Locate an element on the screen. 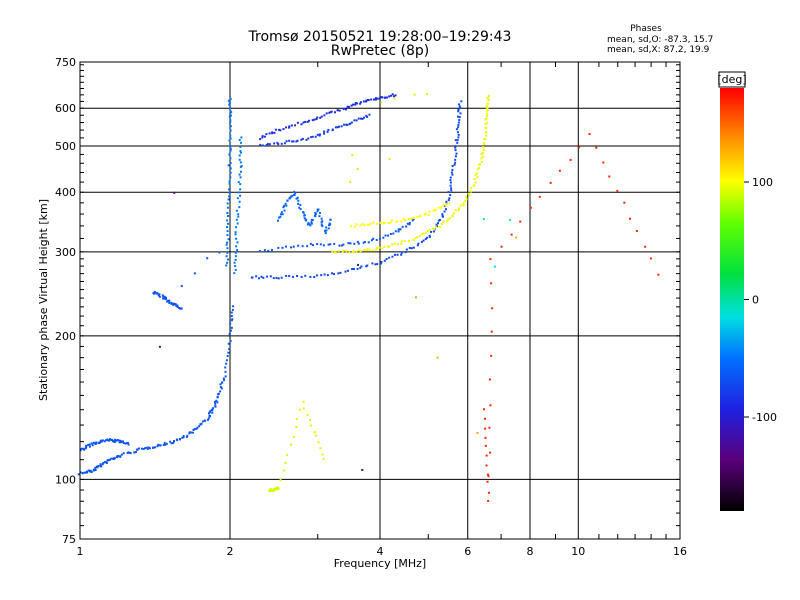 This screenshot has width=800, height=600. colorbar-label: [deg] is located at coordinates (731, 79).